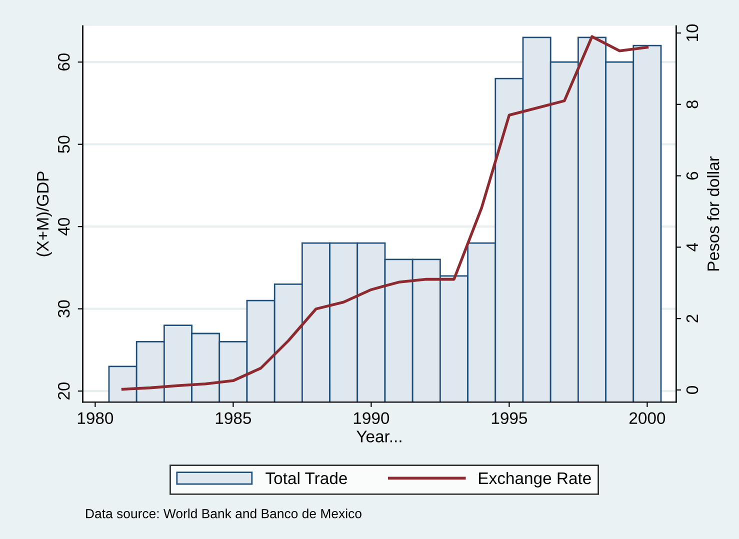 This screenshot has height=539, width=739. I want to click on y-tick-label: 40, so click(64, 227).